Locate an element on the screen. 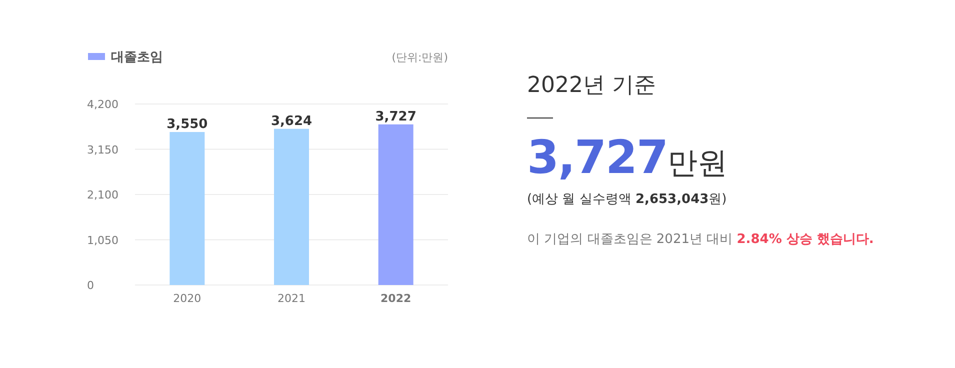  text: 3,727 is located at coordinates (597, 157).